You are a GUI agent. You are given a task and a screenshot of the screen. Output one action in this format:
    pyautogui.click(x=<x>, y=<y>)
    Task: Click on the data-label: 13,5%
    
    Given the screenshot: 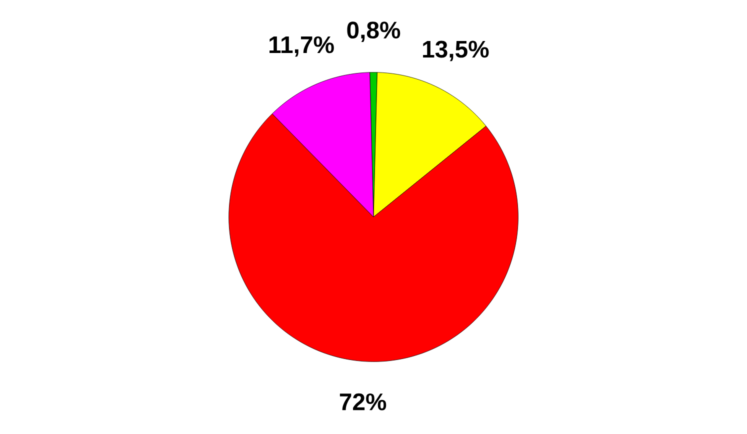 What is the action you would take?
    pyautogui.click(x=456, y=51)
    